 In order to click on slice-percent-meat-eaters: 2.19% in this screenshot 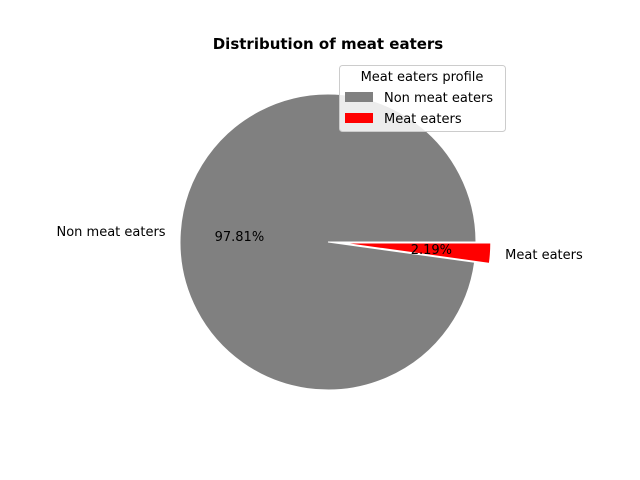, I will do `click(431, 250)`.